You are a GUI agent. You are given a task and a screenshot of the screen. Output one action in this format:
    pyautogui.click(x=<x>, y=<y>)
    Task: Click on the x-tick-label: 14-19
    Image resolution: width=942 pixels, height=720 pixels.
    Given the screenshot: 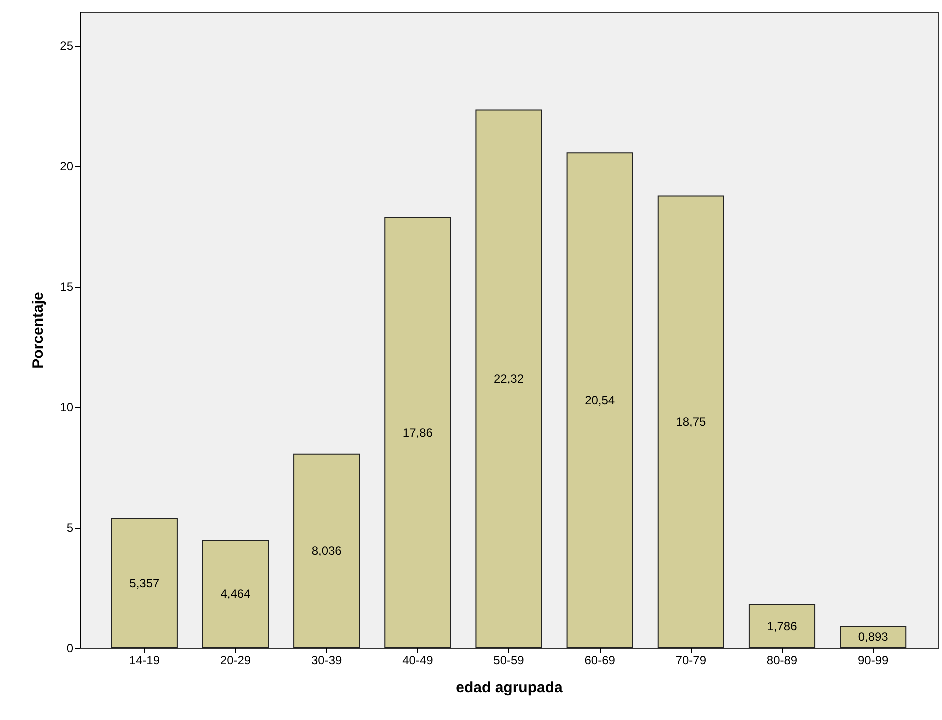 What is the action you would take?
    pyautogui.click(x=144, y=661)
    